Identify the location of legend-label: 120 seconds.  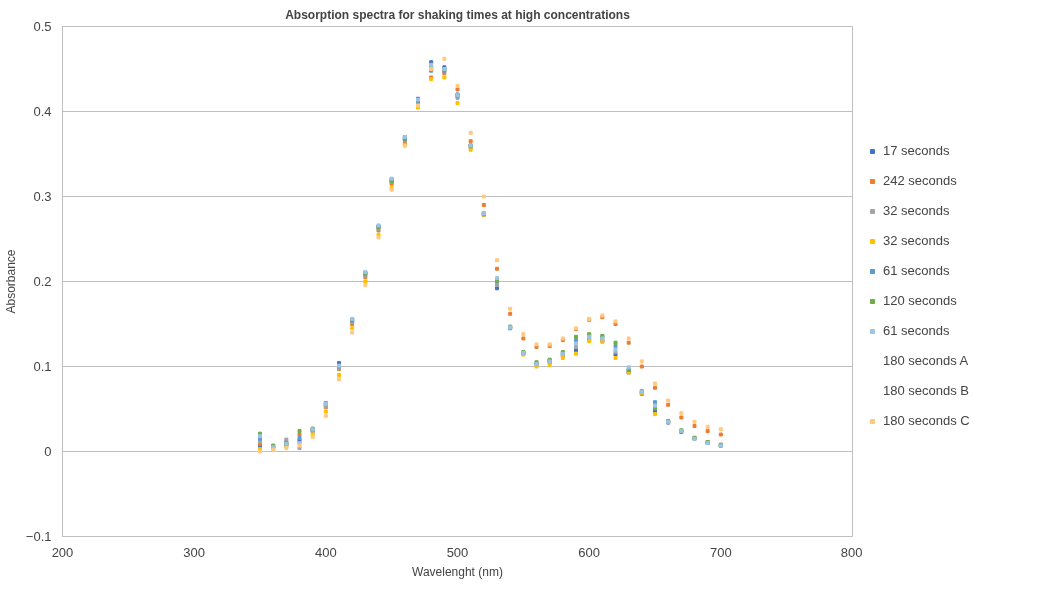
(920, 300).